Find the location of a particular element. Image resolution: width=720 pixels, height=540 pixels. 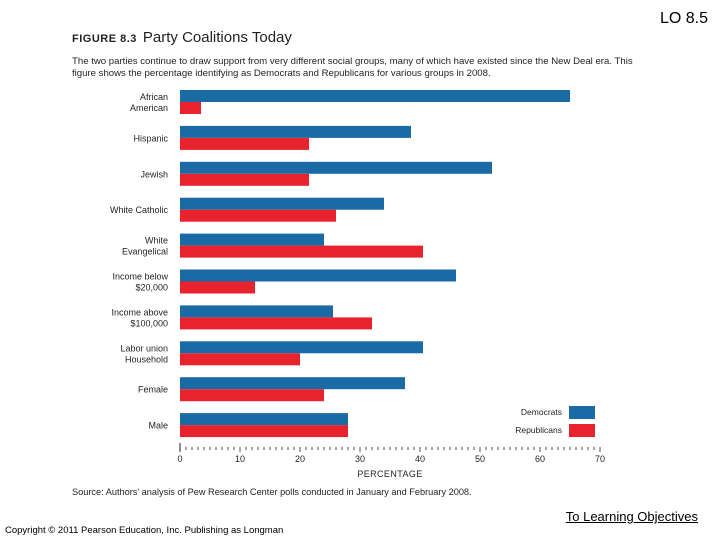

category-label-2-line-0: Jewish is located at coordinates (154, 174).